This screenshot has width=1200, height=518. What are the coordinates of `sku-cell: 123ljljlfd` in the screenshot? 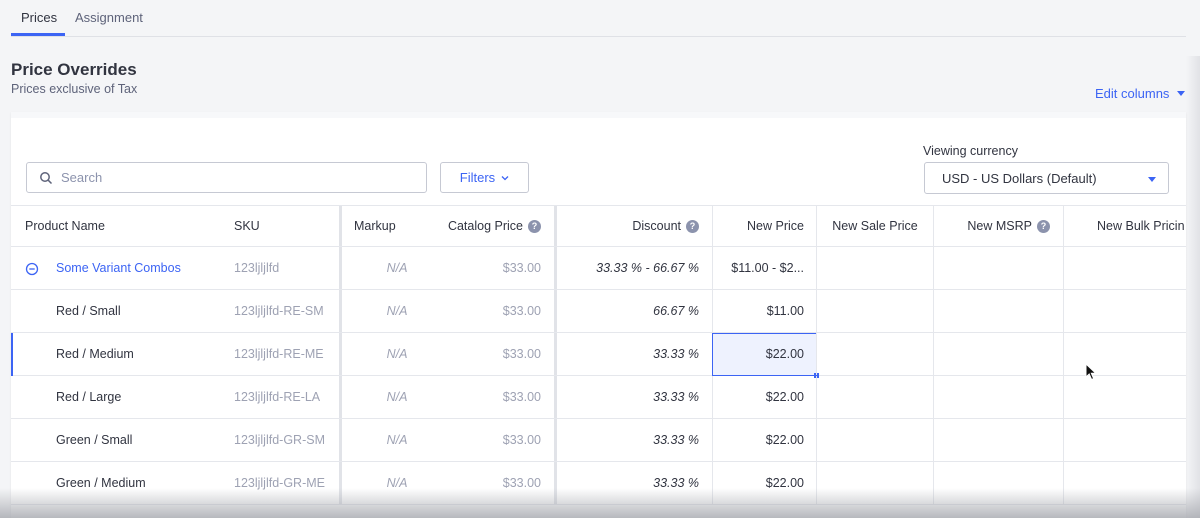 It's located at (257, 268).